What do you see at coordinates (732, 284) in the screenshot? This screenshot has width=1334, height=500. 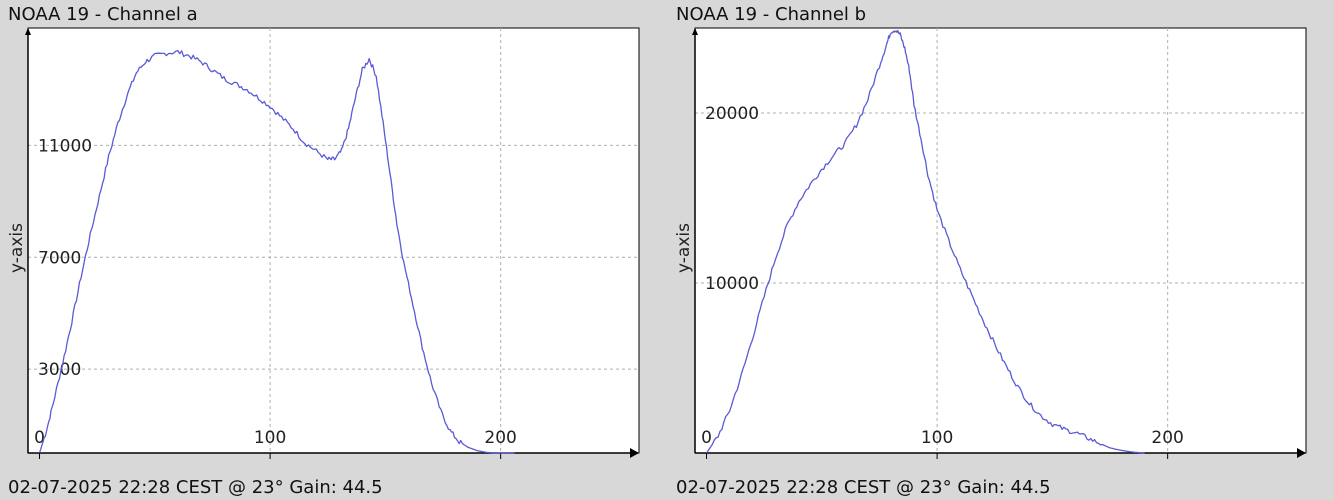 I see `y-tick-label: 10000` at bounding box center [732, 284].